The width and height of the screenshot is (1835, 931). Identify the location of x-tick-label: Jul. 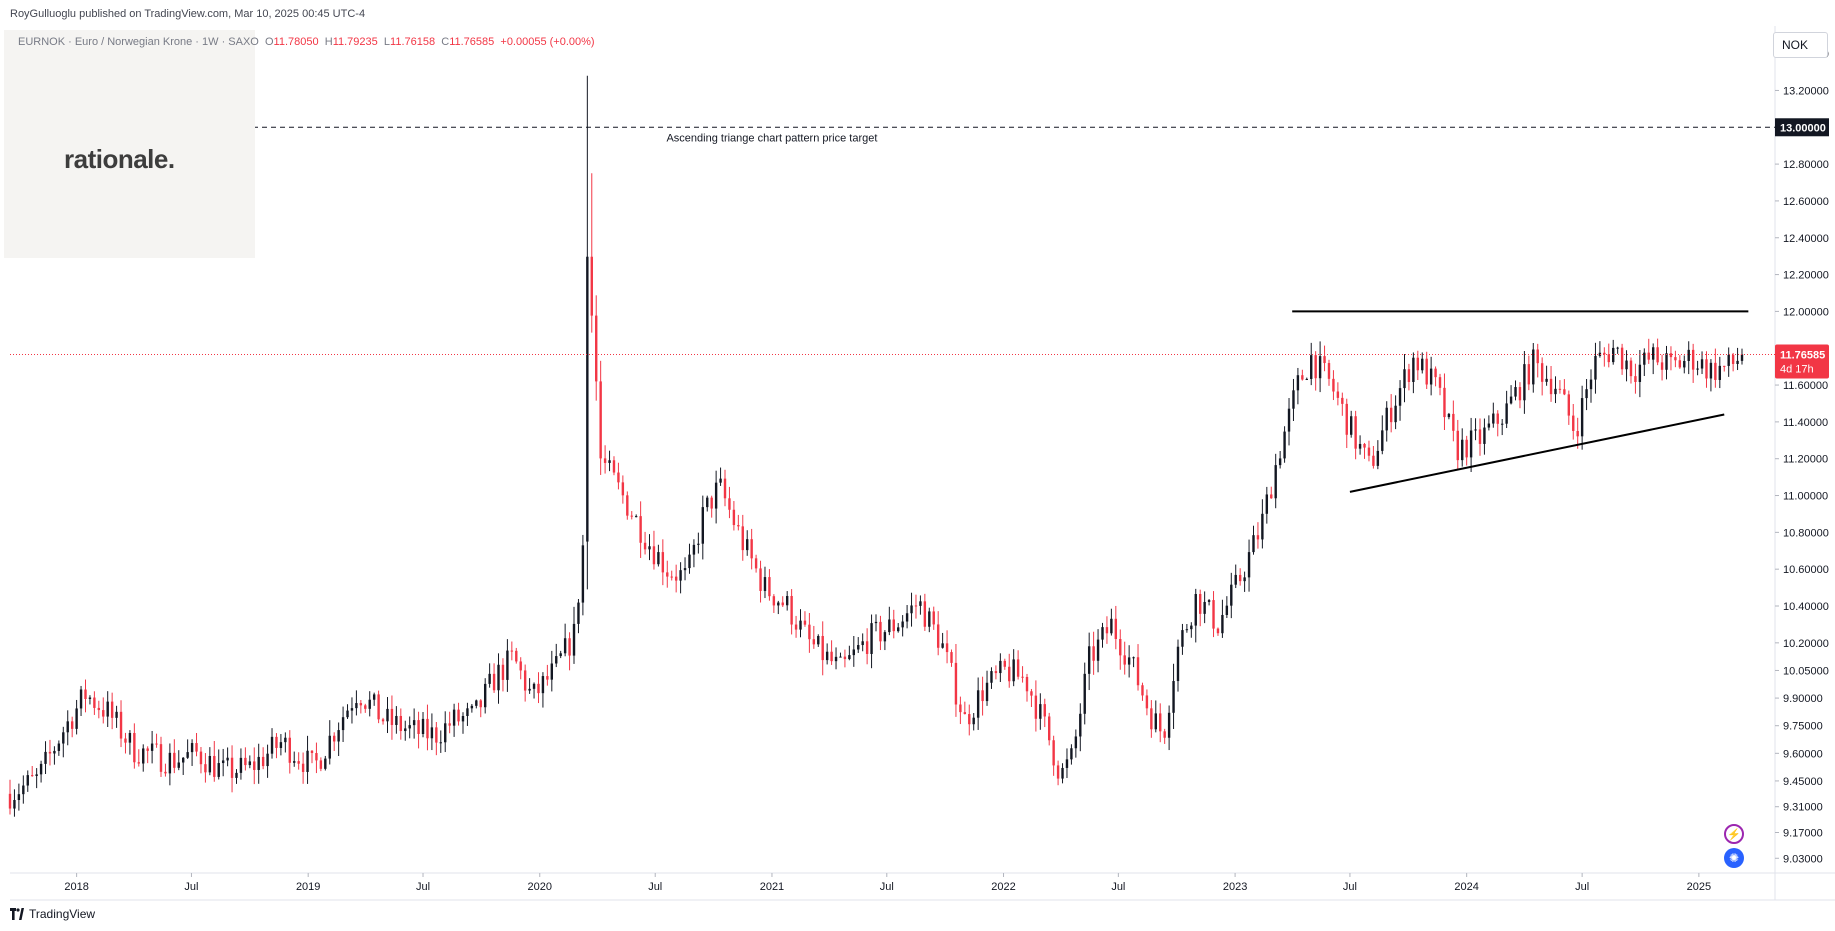
(1118, 887).